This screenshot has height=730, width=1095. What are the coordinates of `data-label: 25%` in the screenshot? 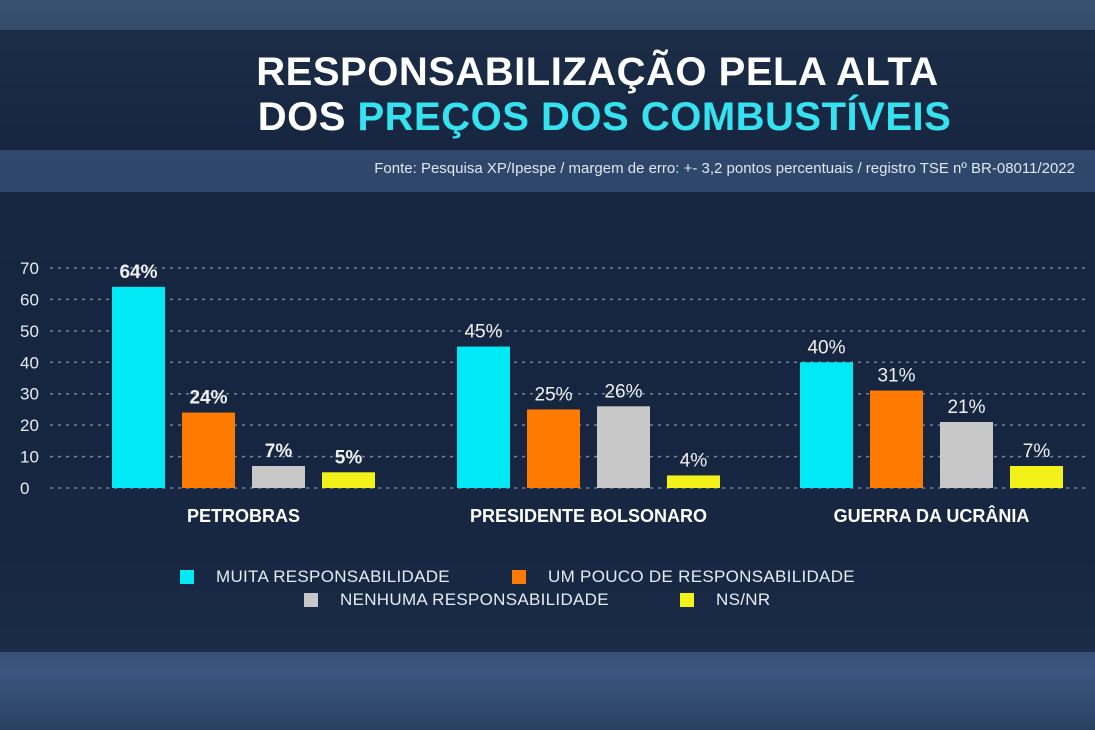 It's located at (553, 394).